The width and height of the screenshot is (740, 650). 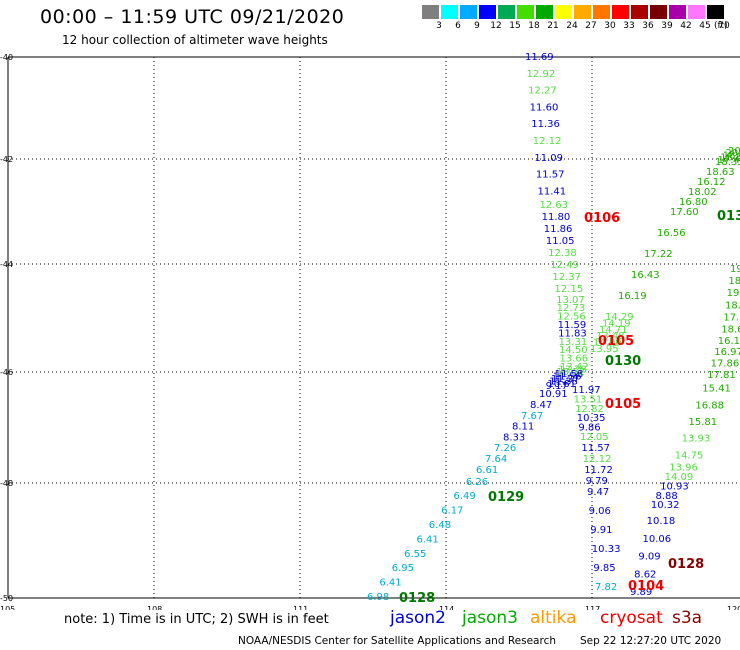 I want to click on track-d-value: 19.2, so click(x=733, y=293).